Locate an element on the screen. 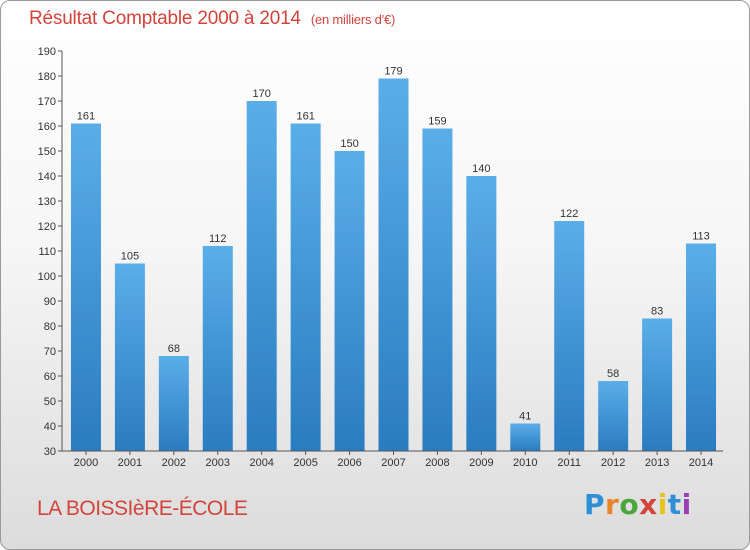 The image size is (750, 550). bar-value-label: 83 is located at coordinates (657, 312).